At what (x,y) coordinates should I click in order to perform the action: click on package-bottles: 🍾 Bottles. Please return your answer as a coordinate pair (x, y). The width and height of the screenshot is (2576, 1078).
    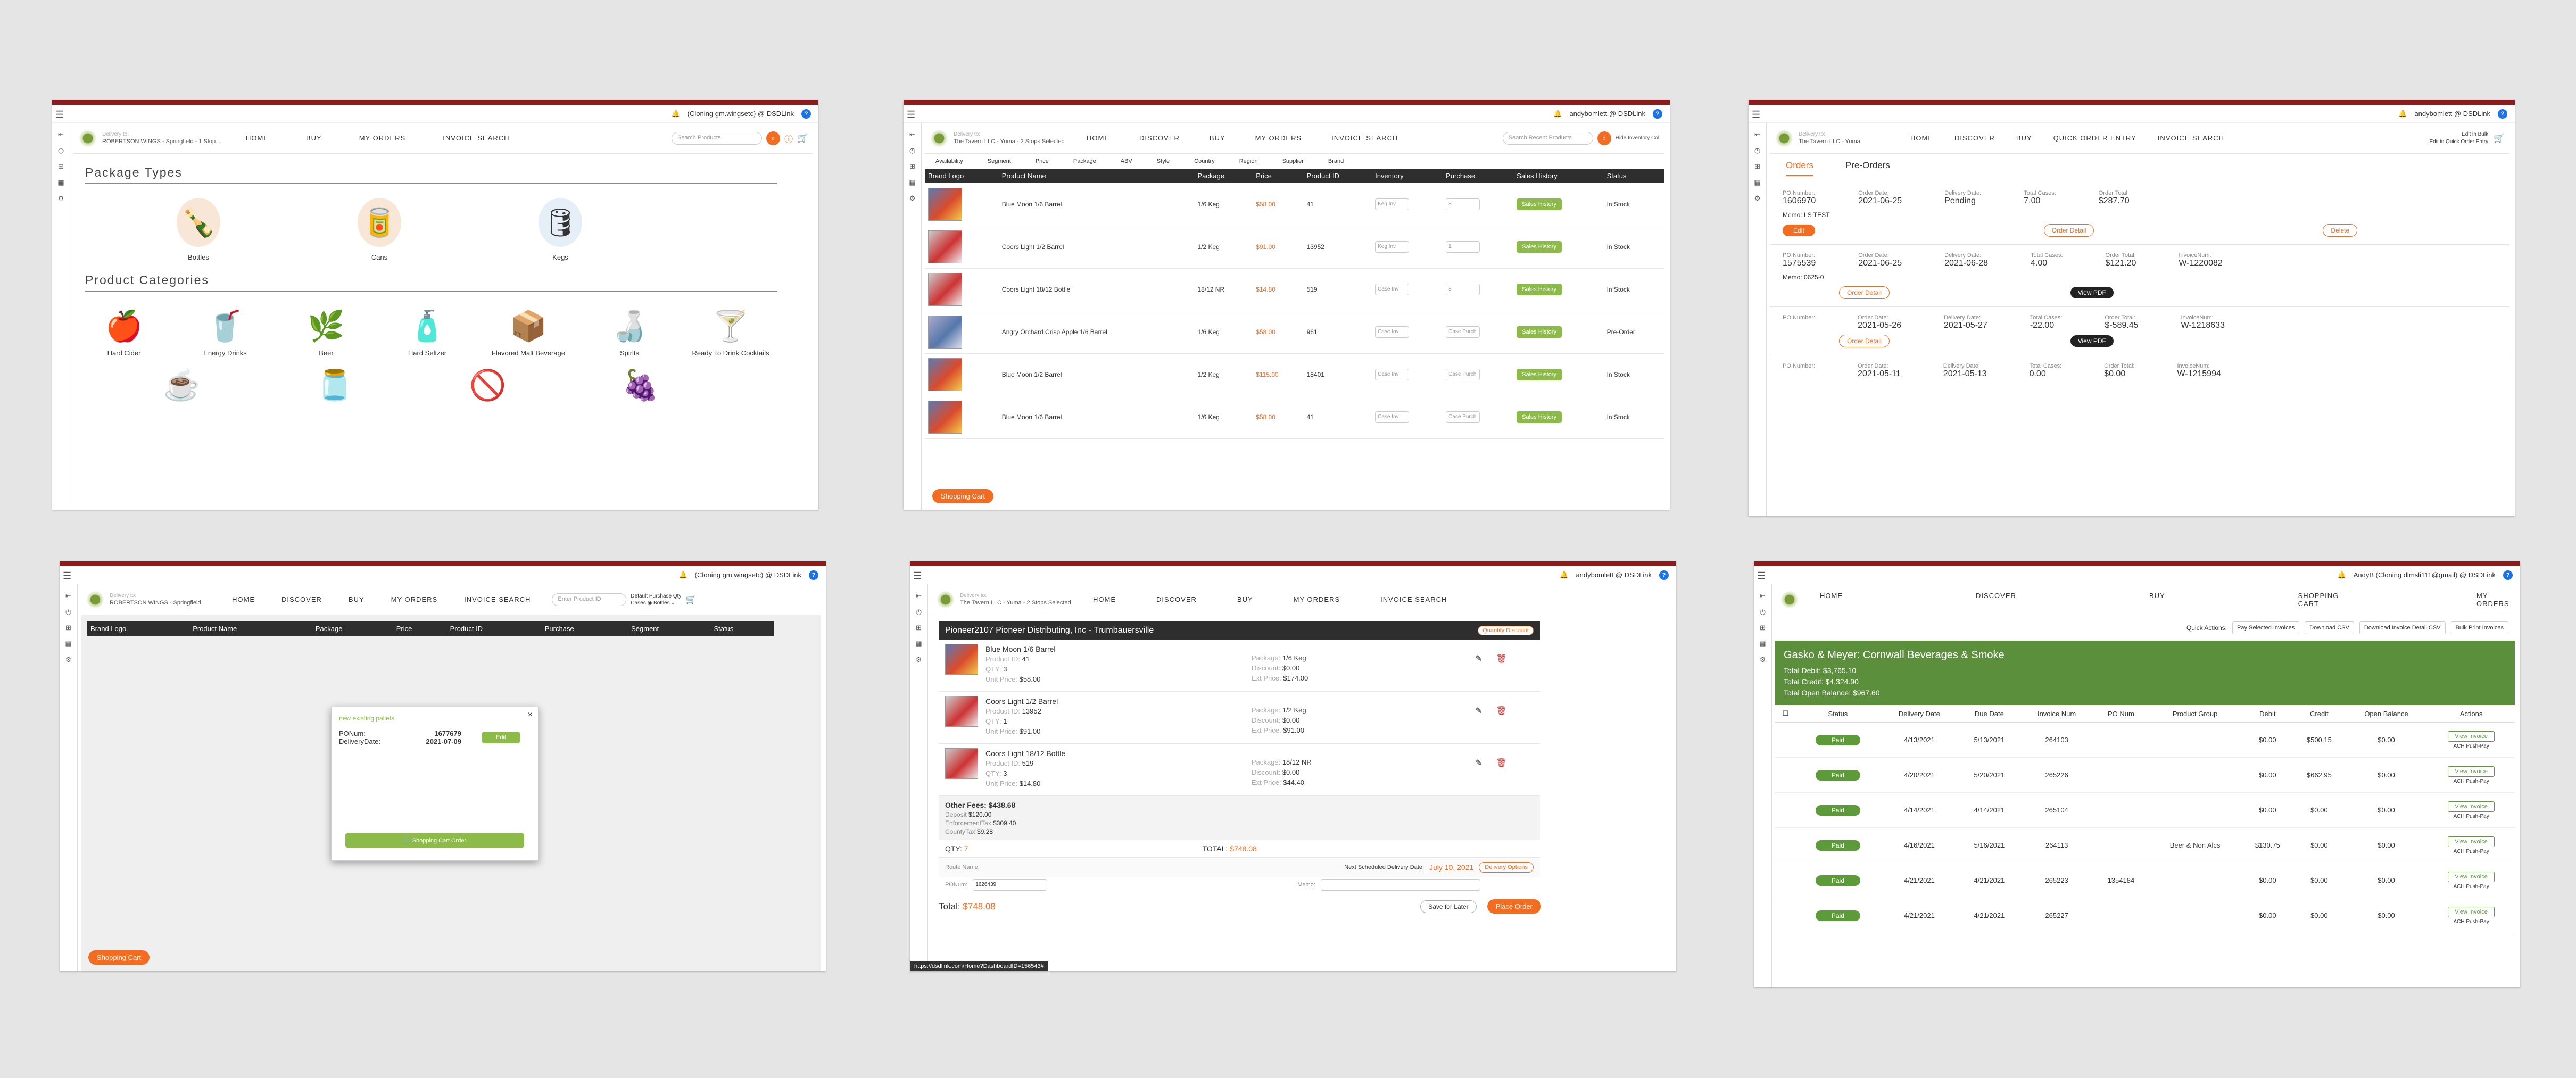
    Looking at the image, I should click on (198, 230).